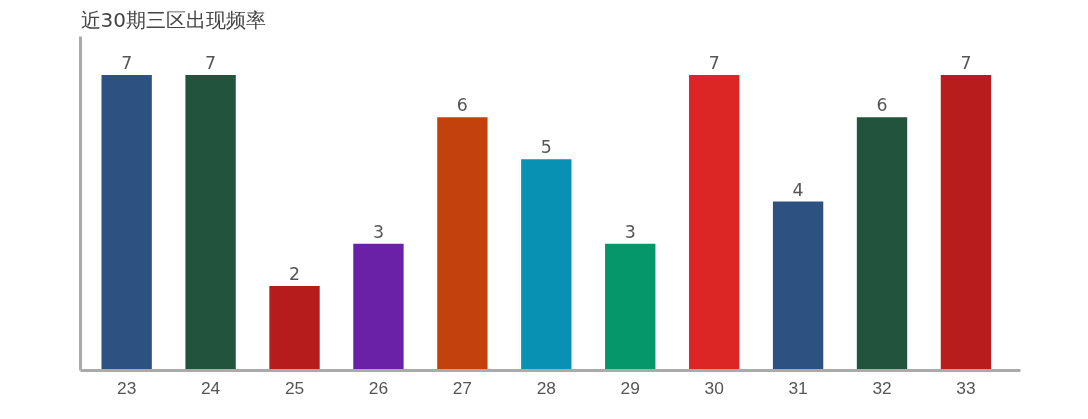  I want to click on x-tick-label: 33, so click(966, 387).